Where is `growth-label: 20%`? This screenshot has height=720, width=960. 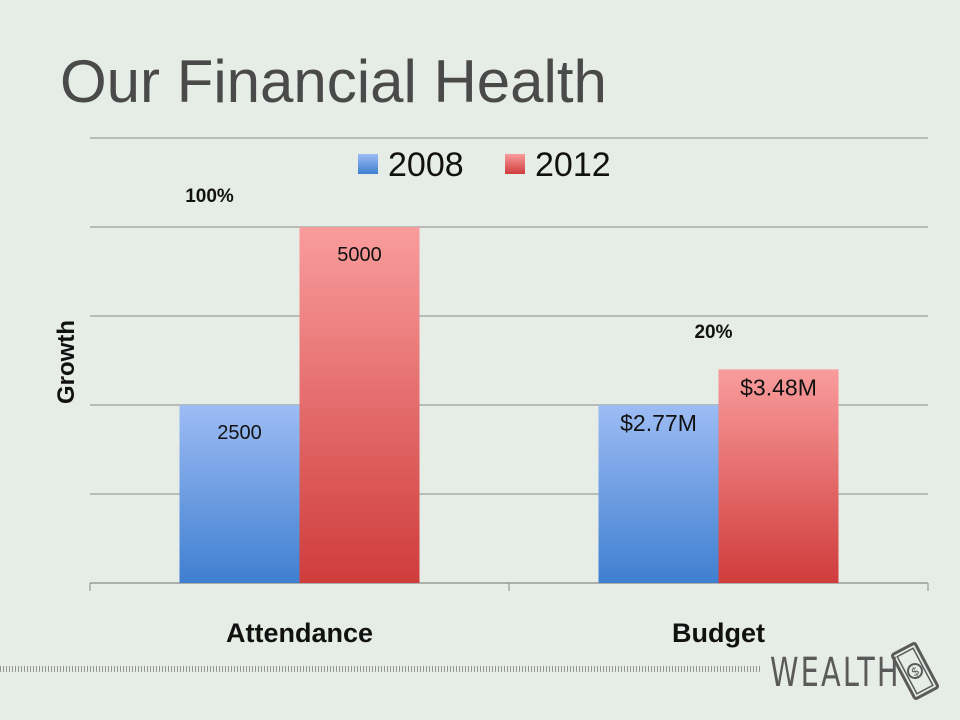 growth-label: 20% is located at coordinates (713, 332).